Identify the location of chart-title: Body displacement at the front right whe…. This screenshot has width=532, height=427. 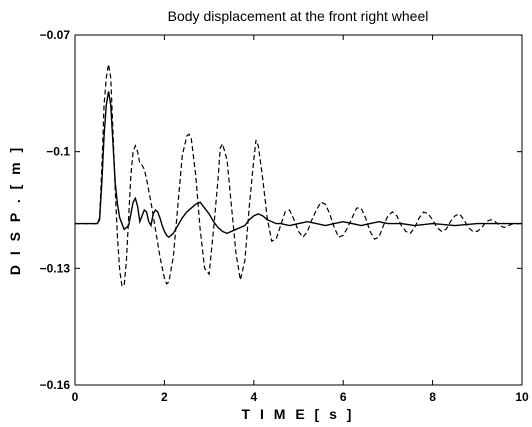
(298, 16).